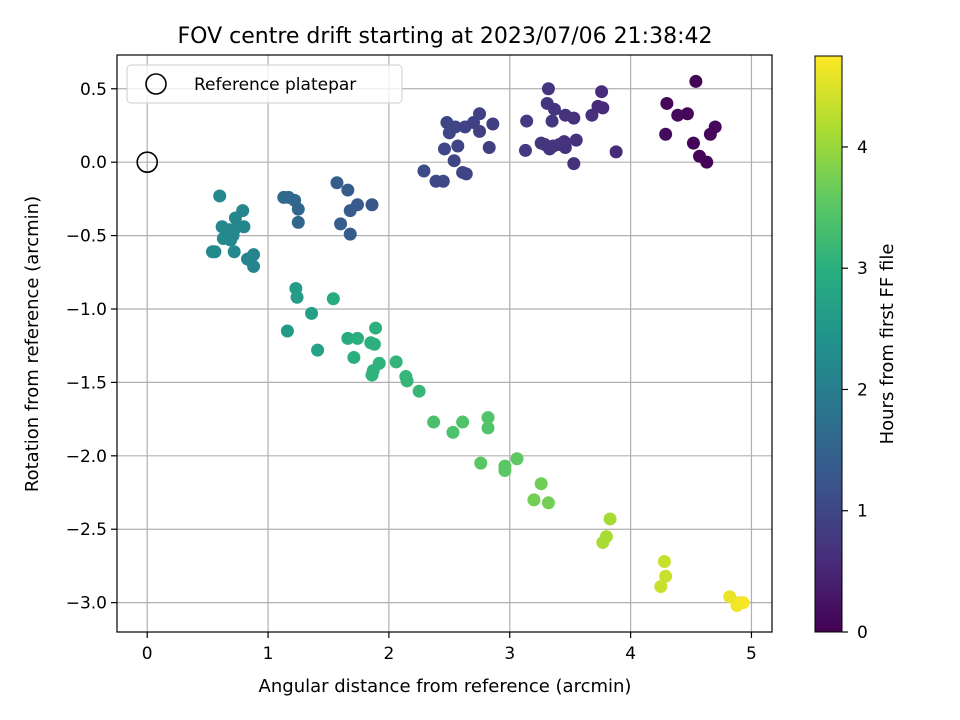 This screenshot has height=720, width=960. Describe the element at coordinates (887, 344) in the screenshot. I see `colorbar-label: Hours from first FF file` at that location.